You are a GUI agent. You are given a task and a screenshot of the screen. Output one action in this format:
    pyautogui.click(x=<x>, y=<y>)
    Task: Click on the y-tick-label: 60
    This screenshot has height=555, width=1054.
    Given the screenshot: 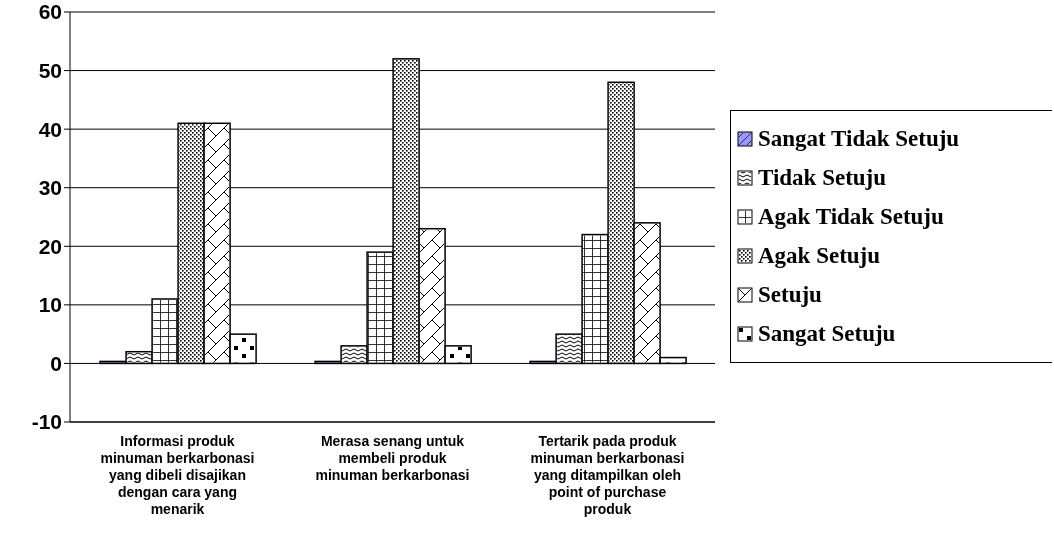 What is the action you would take?
    pyautogui.click(x=50, y=12)
    